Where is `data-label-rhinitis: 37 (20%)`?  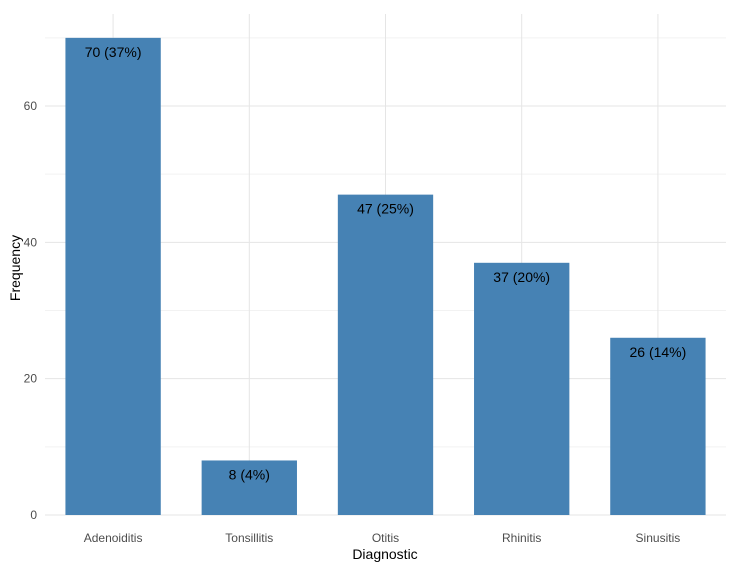 data-label-rhinitis: 37 (20%) is located at coordinates (521, 277).